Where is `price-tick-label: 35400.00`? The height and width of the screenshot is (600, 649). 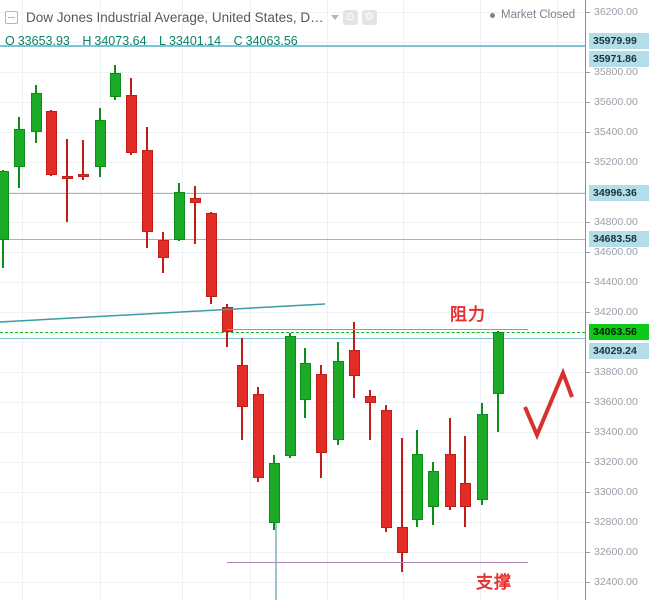 price-tick-label: 35400.00 is located at coordinates (616, 132).